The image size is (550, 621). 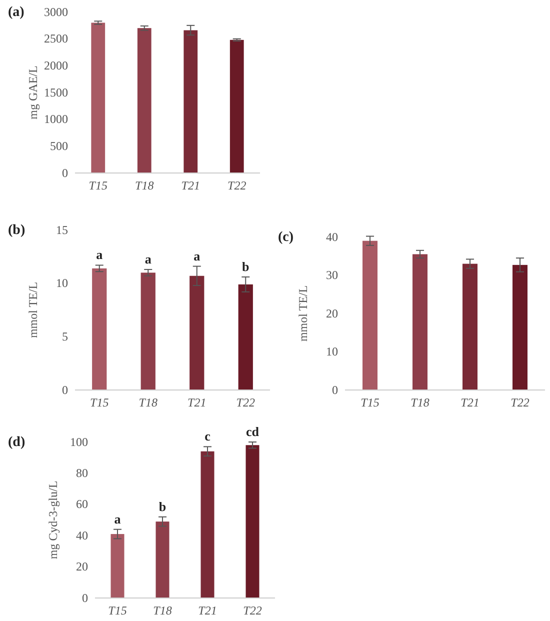 What do you see at coordinates (17, 442) in the screenshot?
I see `chart-title: (d)` at bounding box center [17, 442].